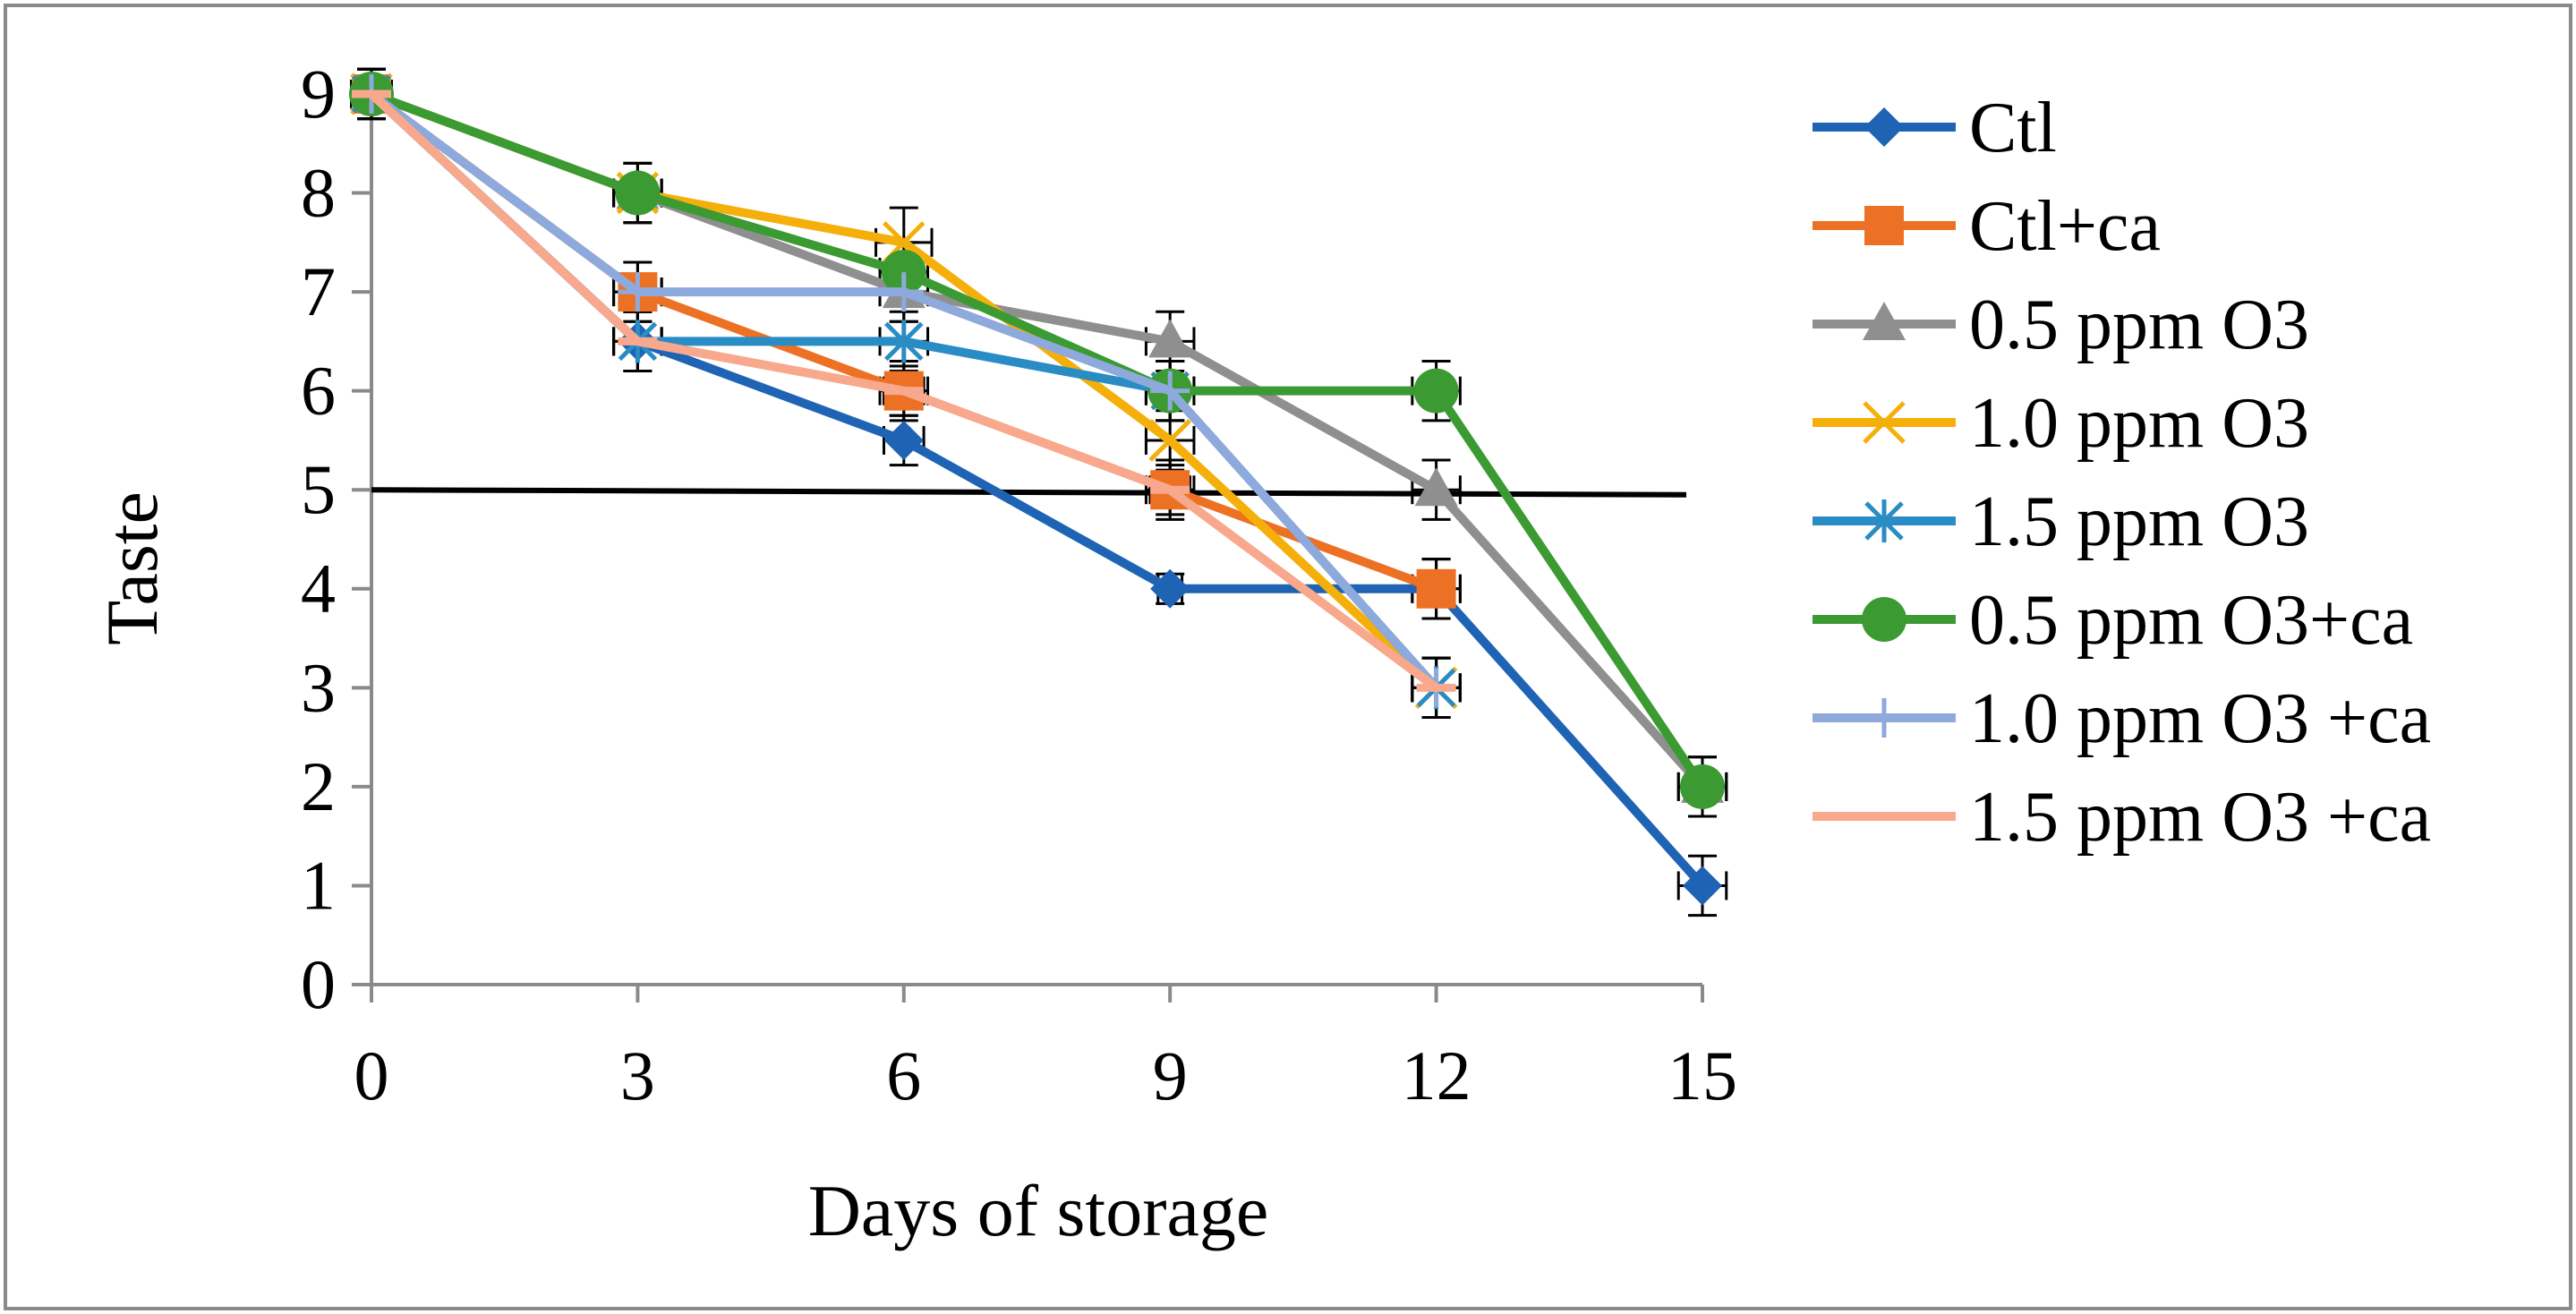 The width and height of the screenshot is (2576, 1314). I want to click on y-tick-label: 4, so click(318, 588).